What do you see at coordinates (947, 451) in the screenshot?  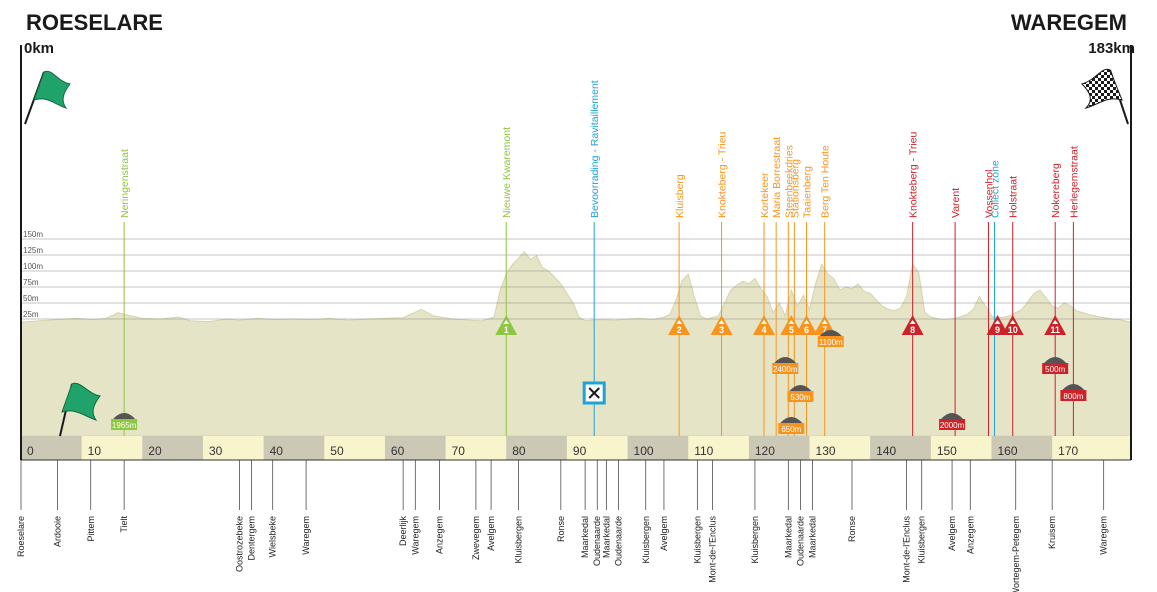 I see `x-tick-label: 150` at bounding box center [947, 451].